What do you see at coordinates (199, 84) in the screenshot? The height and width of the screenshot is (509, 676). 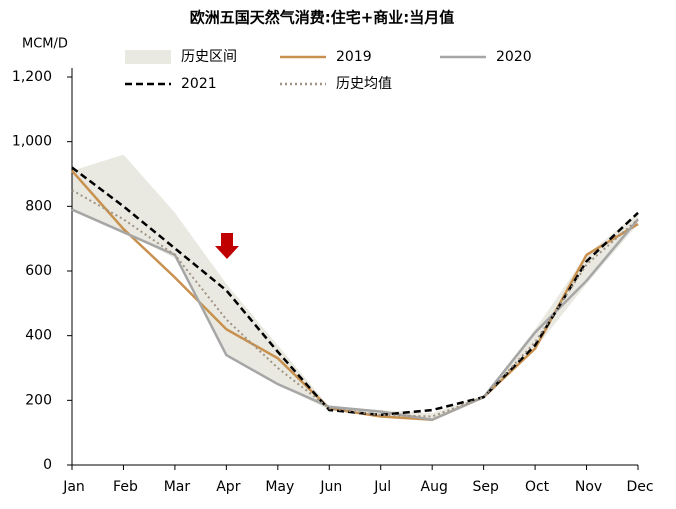 I see `legend-label: 2021` at bounding box center [199, 84].